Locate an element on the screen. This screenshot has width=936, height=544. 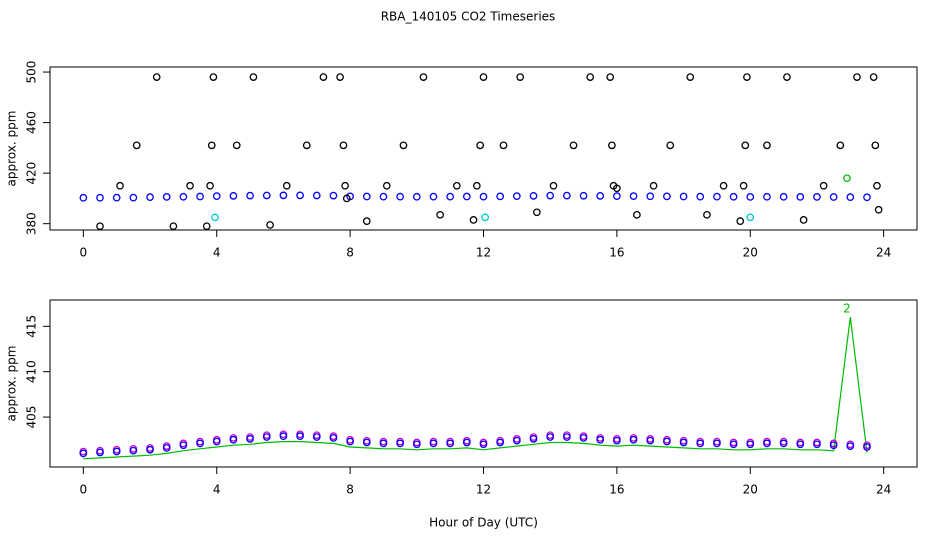
x-tick-label: 20 is located at coordinates (750, 253).